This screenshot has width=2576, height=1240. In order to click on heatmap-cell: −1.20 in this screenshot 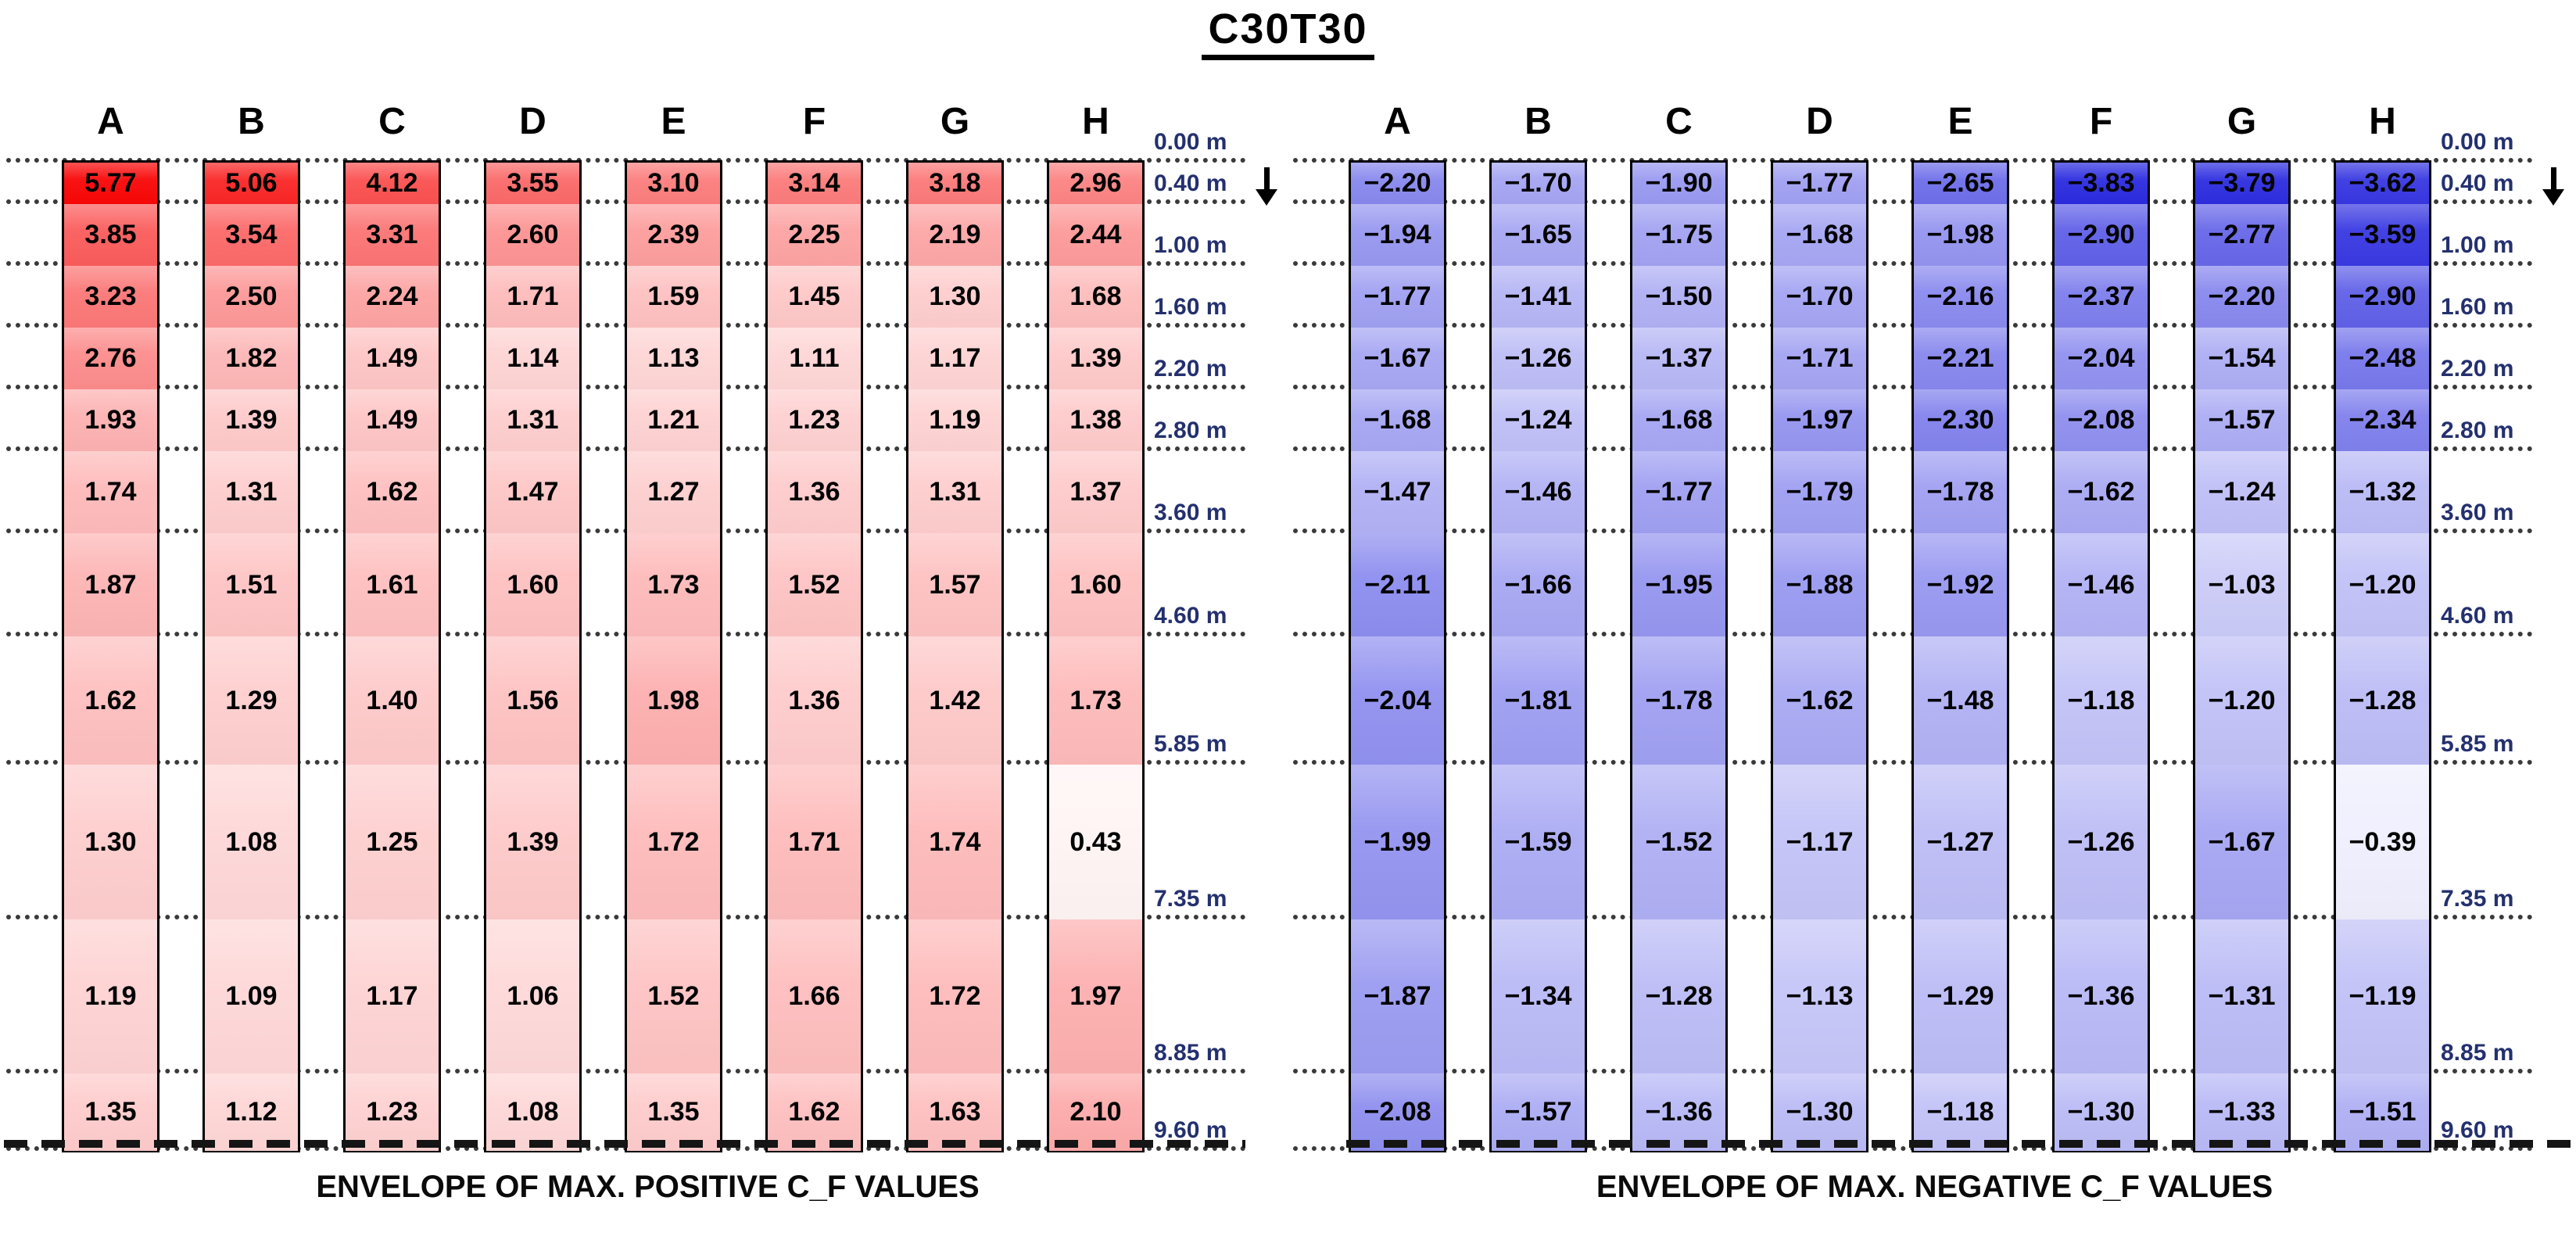, I will do `click(2382, 584)`.